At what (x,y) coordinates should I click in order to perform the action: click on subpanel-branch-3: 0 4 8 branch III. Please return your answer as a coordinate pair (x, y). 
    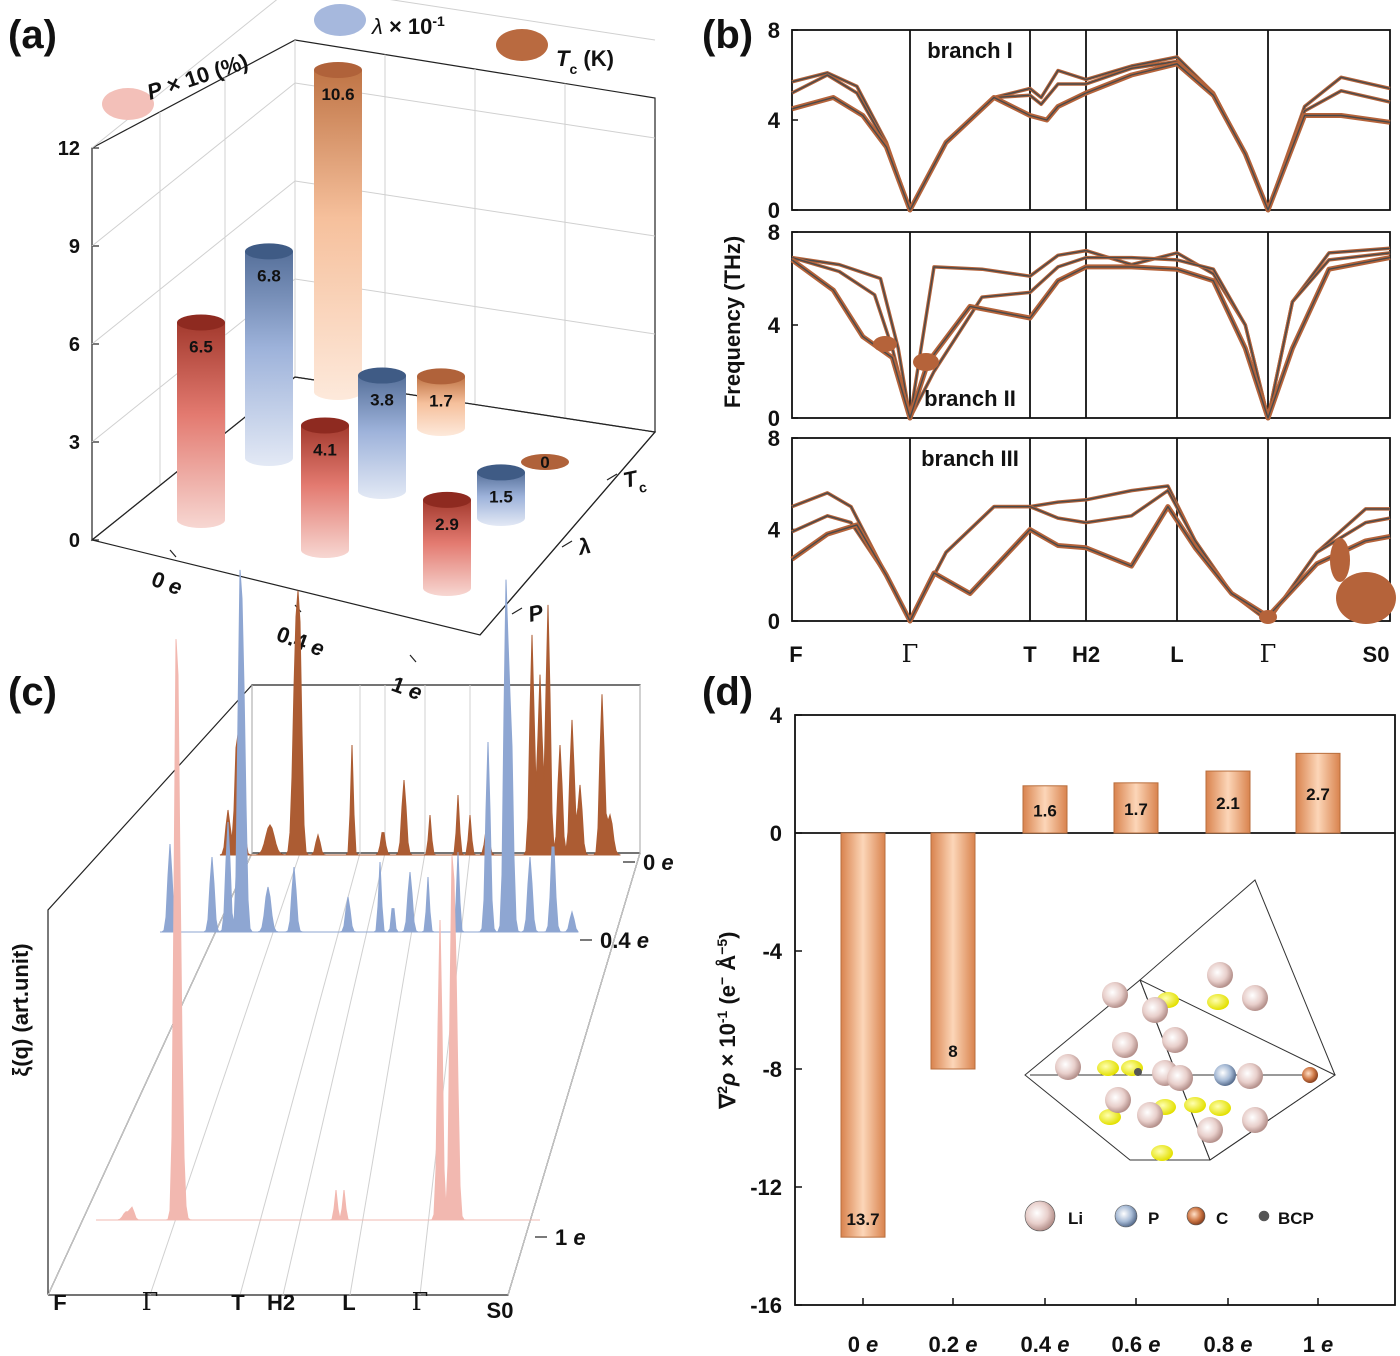
    Looking at the image, I should click on (1079, 530).